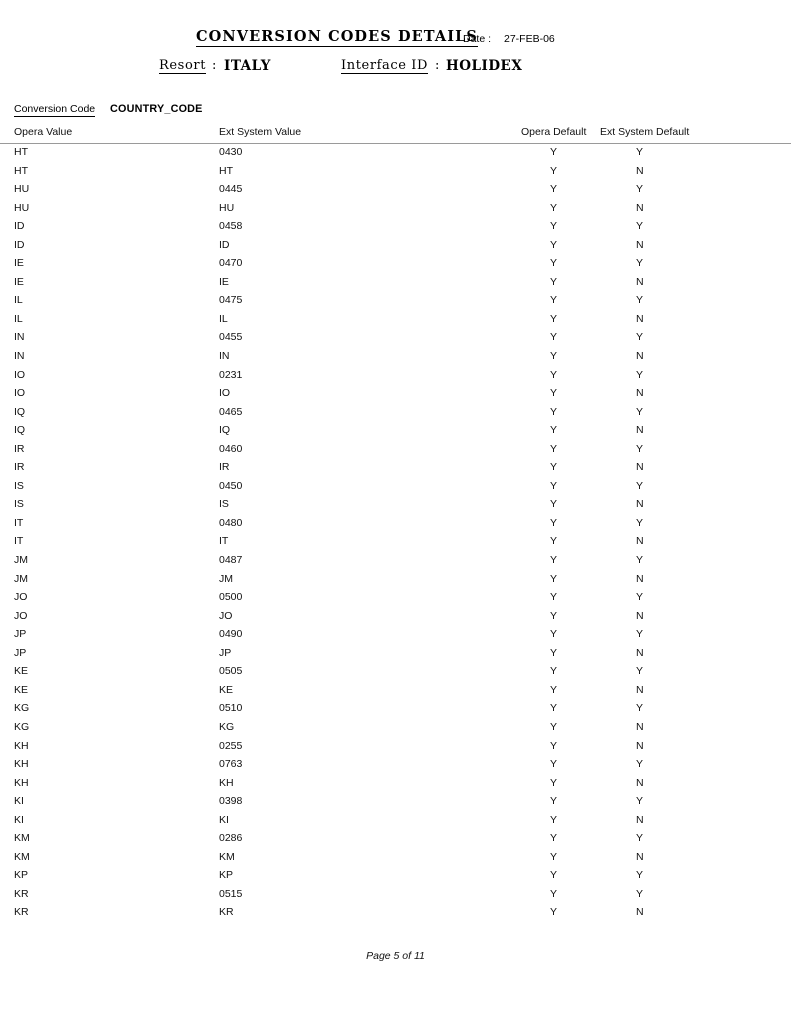  I want to click on cell-ext-system-value: 0460, so click(231, 448).